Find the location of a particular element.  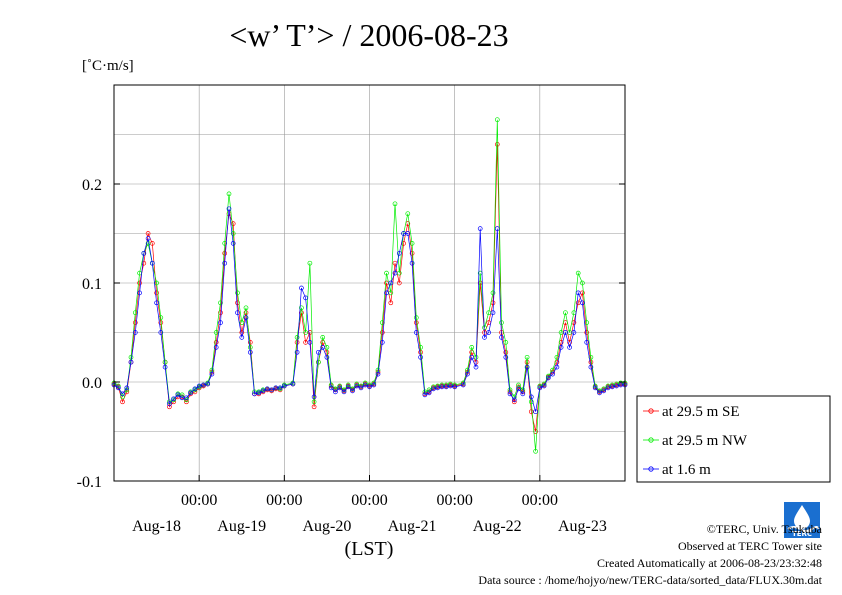

legend-box is located at coordinates (733, 439).